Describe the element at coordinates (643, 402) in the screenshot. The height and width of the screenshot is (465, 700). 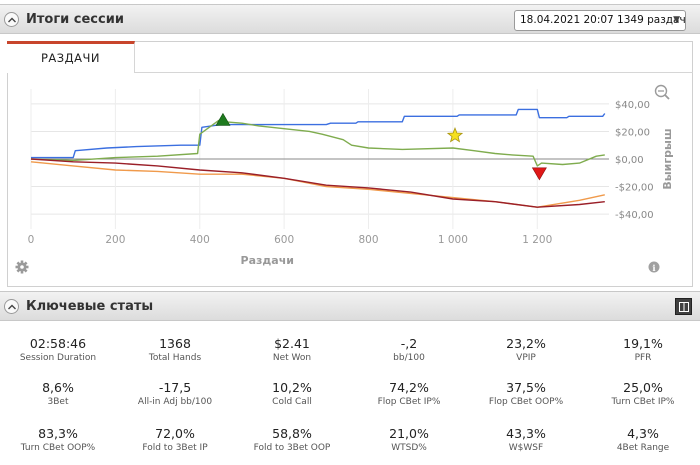
I see `stat-label: Turn CBet IP%` at that location.